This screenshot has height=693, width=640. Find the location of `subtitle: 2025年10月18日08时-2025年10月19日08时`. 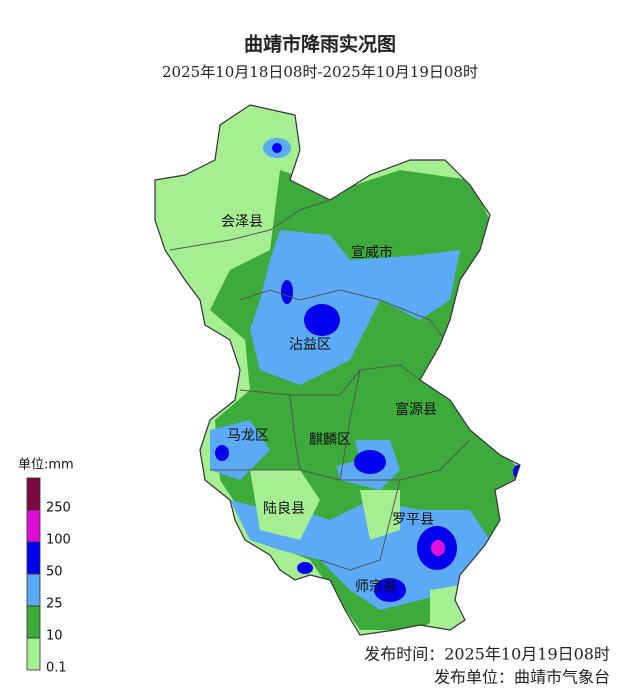

subtitle: 2025年10月18日08时-2025年10月19日08时 is located at coordinates (320, 72).